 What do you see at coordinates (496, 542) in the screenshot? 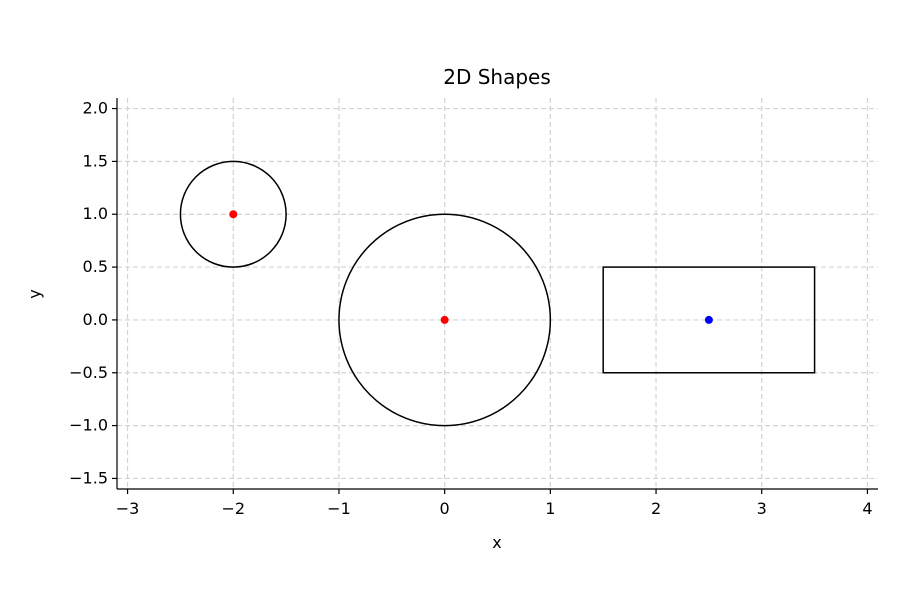
I see `x-axis-label: x` at bounding box center [496, 542].